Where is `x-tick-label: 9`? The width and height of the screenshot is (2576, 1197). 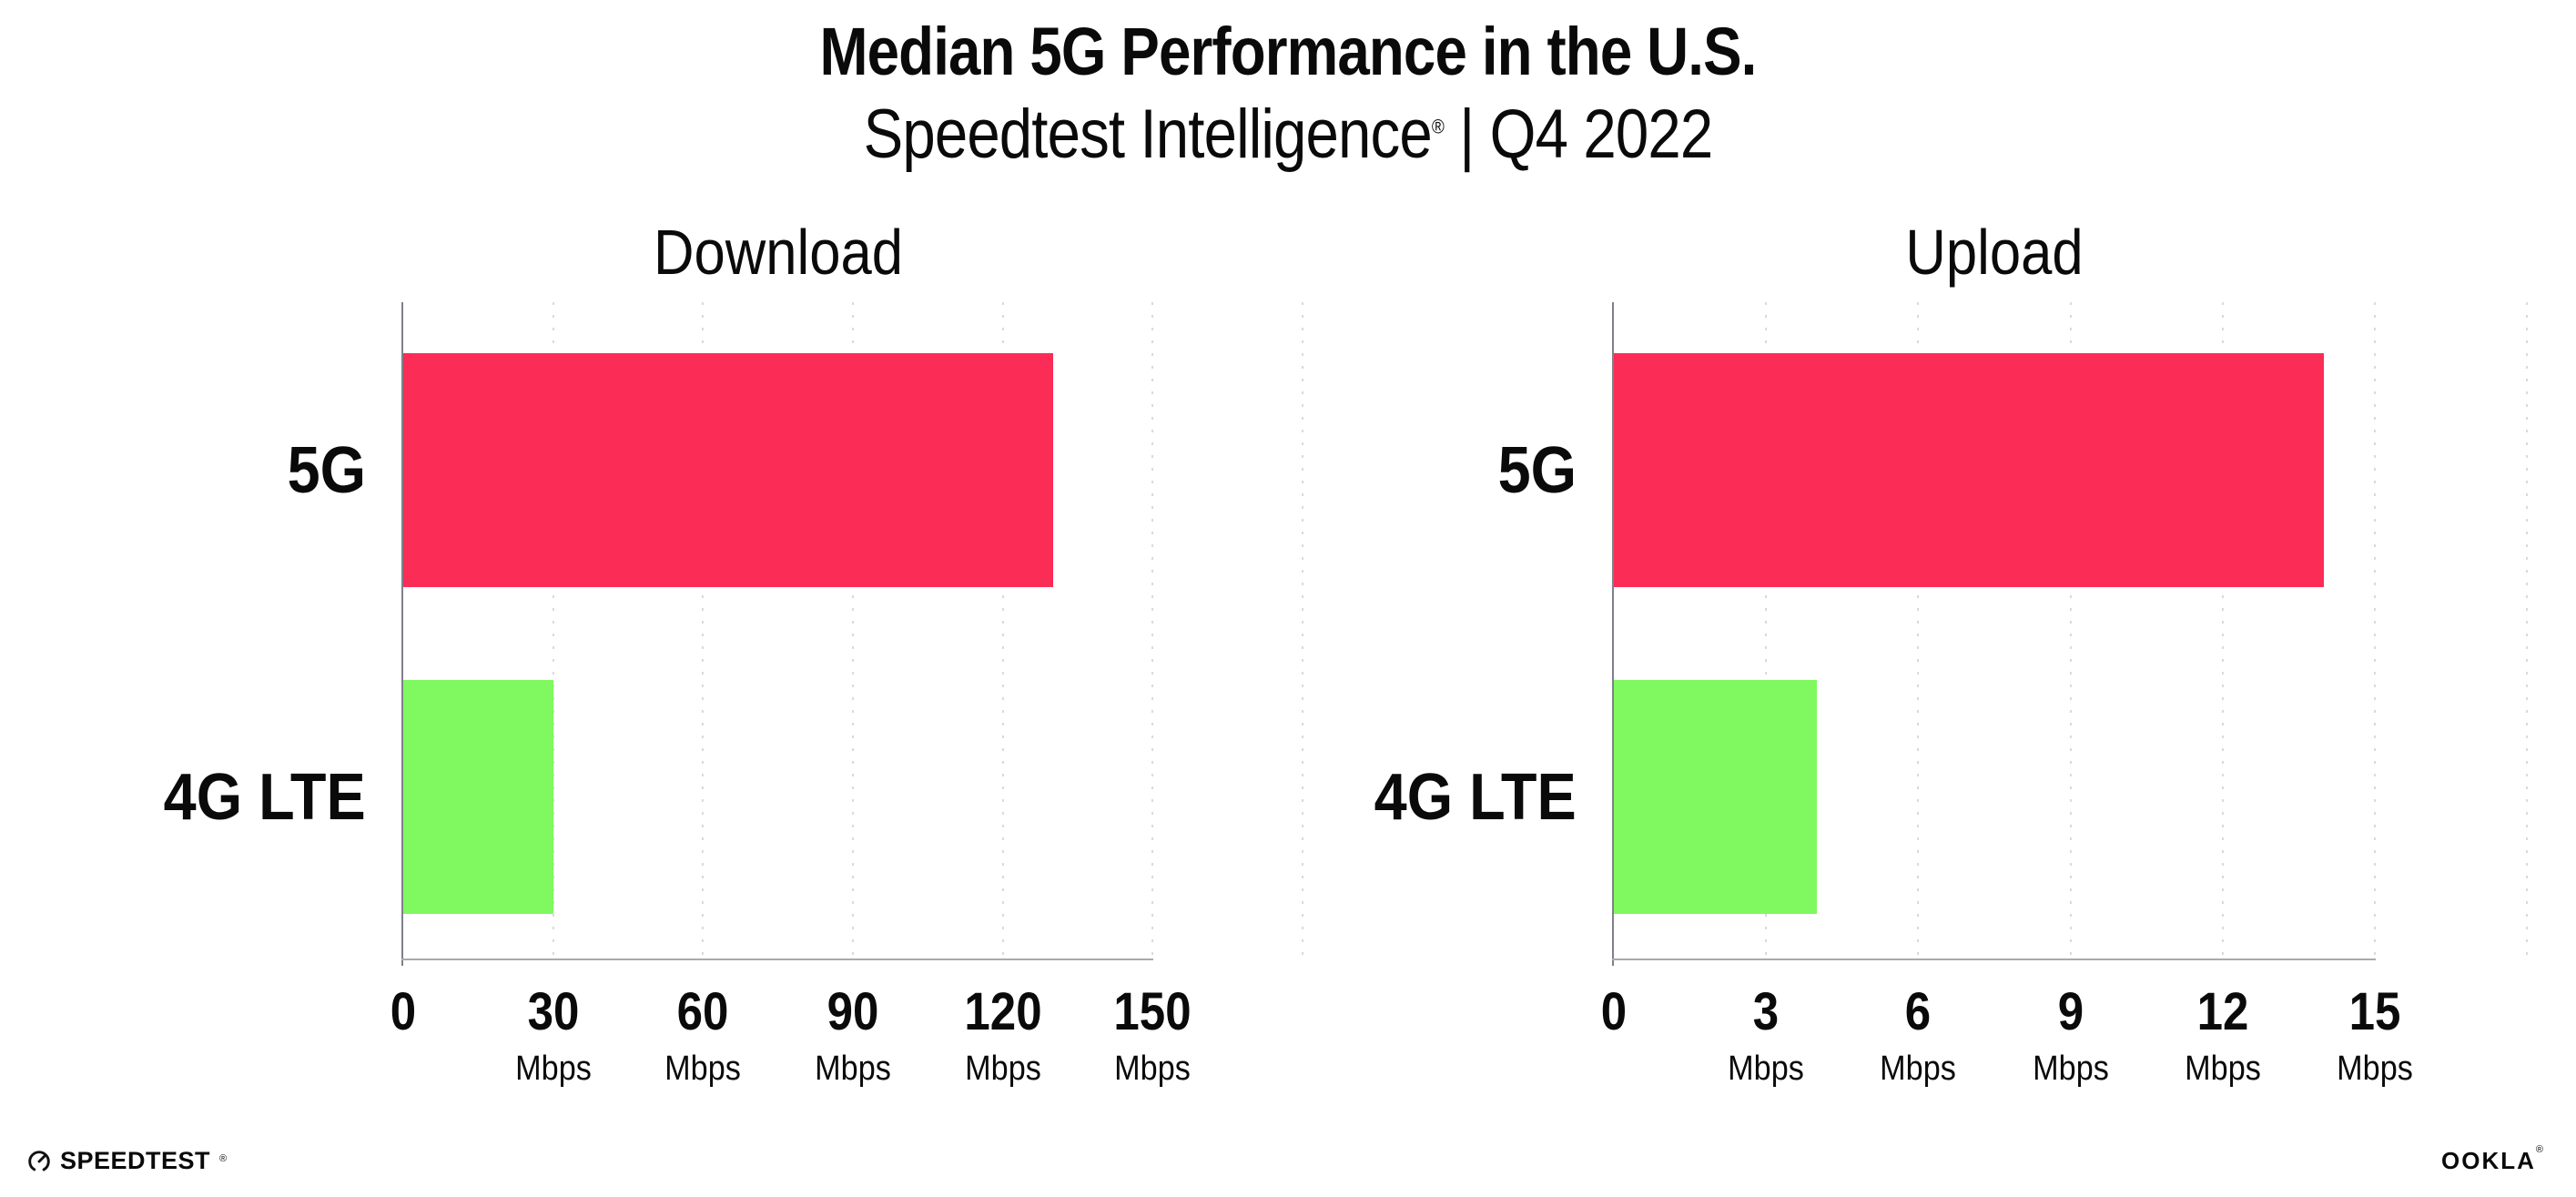 x-tick-label: 9 is located at coordinates (2070, 1011).